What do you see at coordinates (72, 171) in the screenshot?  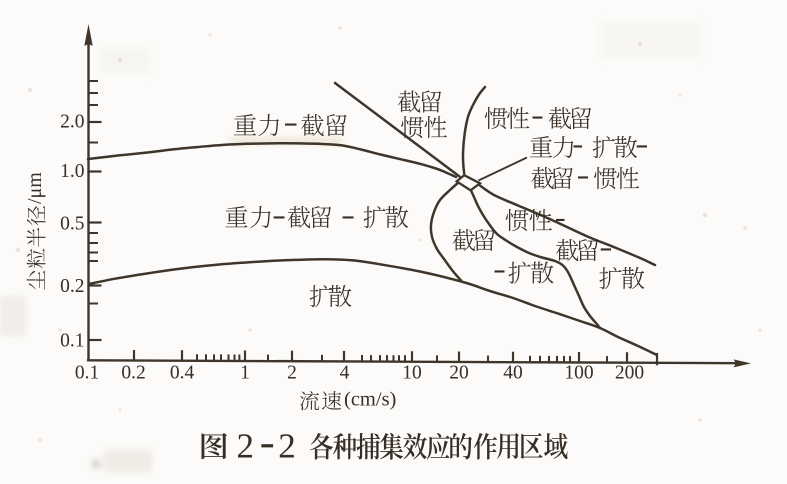 I see `svg-text: 1.0` at bounding box center [72, 171].